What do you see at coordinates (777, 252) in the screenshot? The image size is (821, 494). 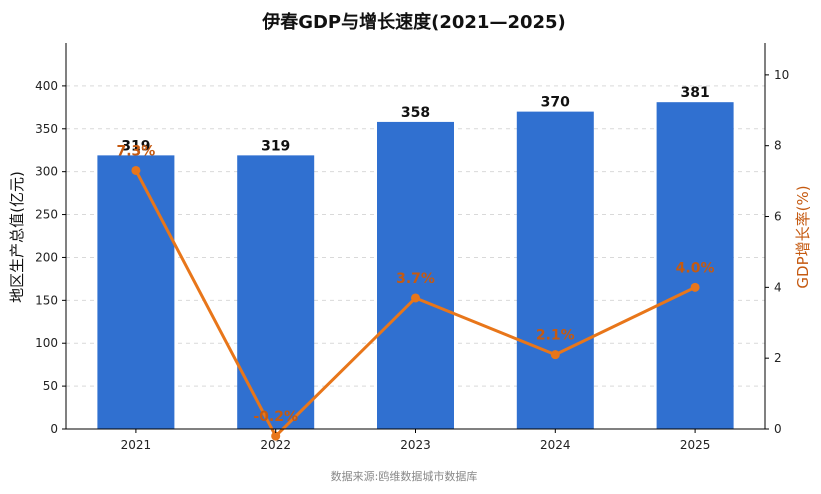 I see `right-axis-ticks: 0 2 4 6 8 10` at bounding box center [777, 252].